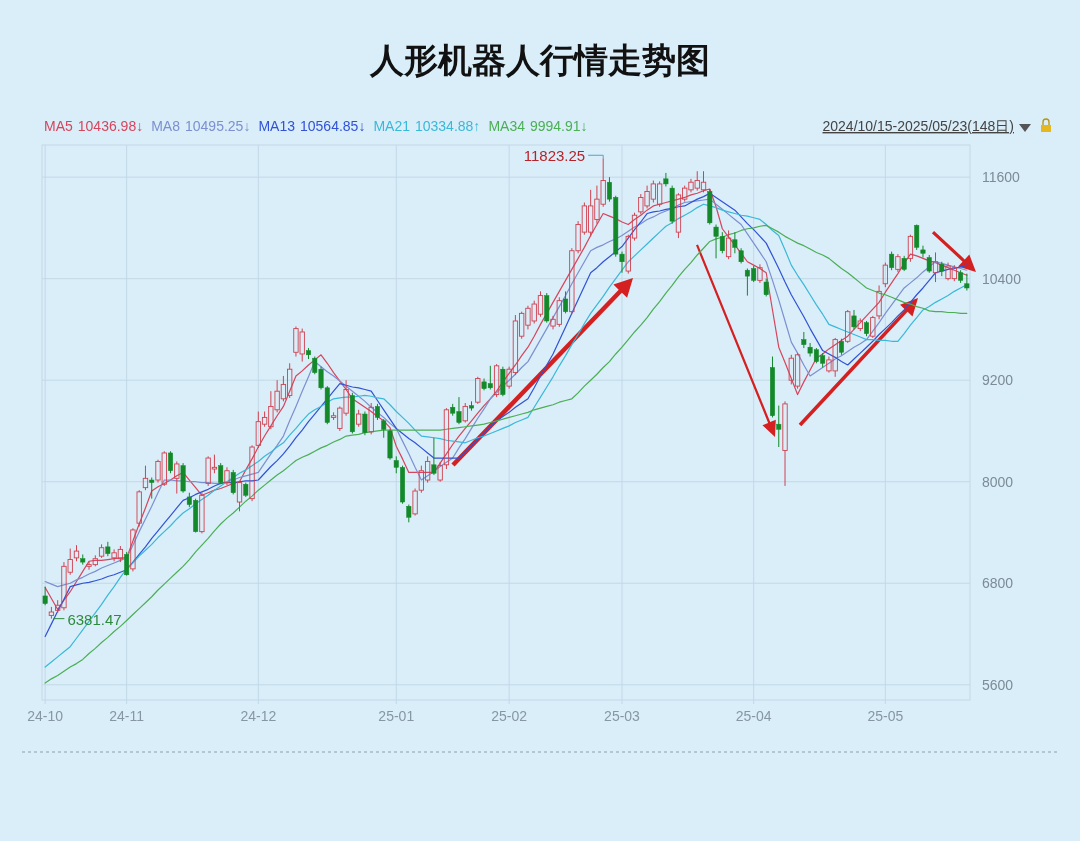 The image size is (1080, 841). I want to click on x-tick-label: 24-12, so click(258, 716).